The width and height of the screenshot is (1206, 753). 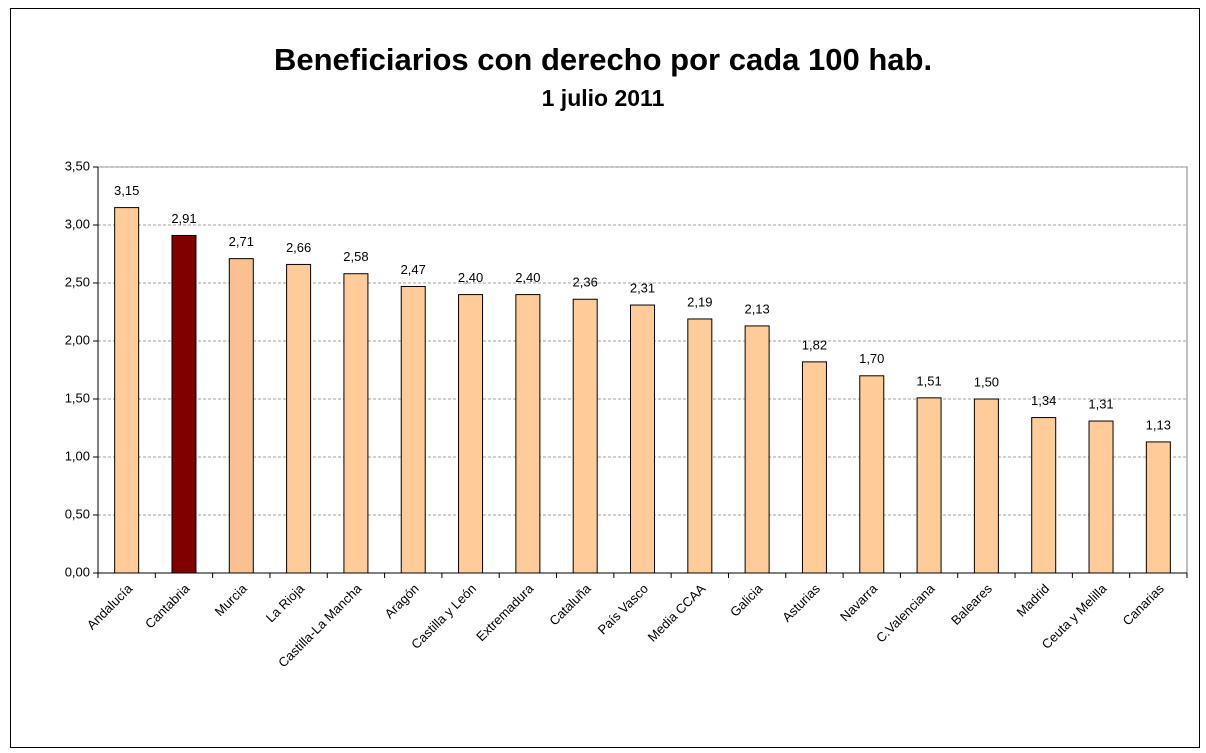 I want to click on data-label: 2,36, so click(x=585, y=282).